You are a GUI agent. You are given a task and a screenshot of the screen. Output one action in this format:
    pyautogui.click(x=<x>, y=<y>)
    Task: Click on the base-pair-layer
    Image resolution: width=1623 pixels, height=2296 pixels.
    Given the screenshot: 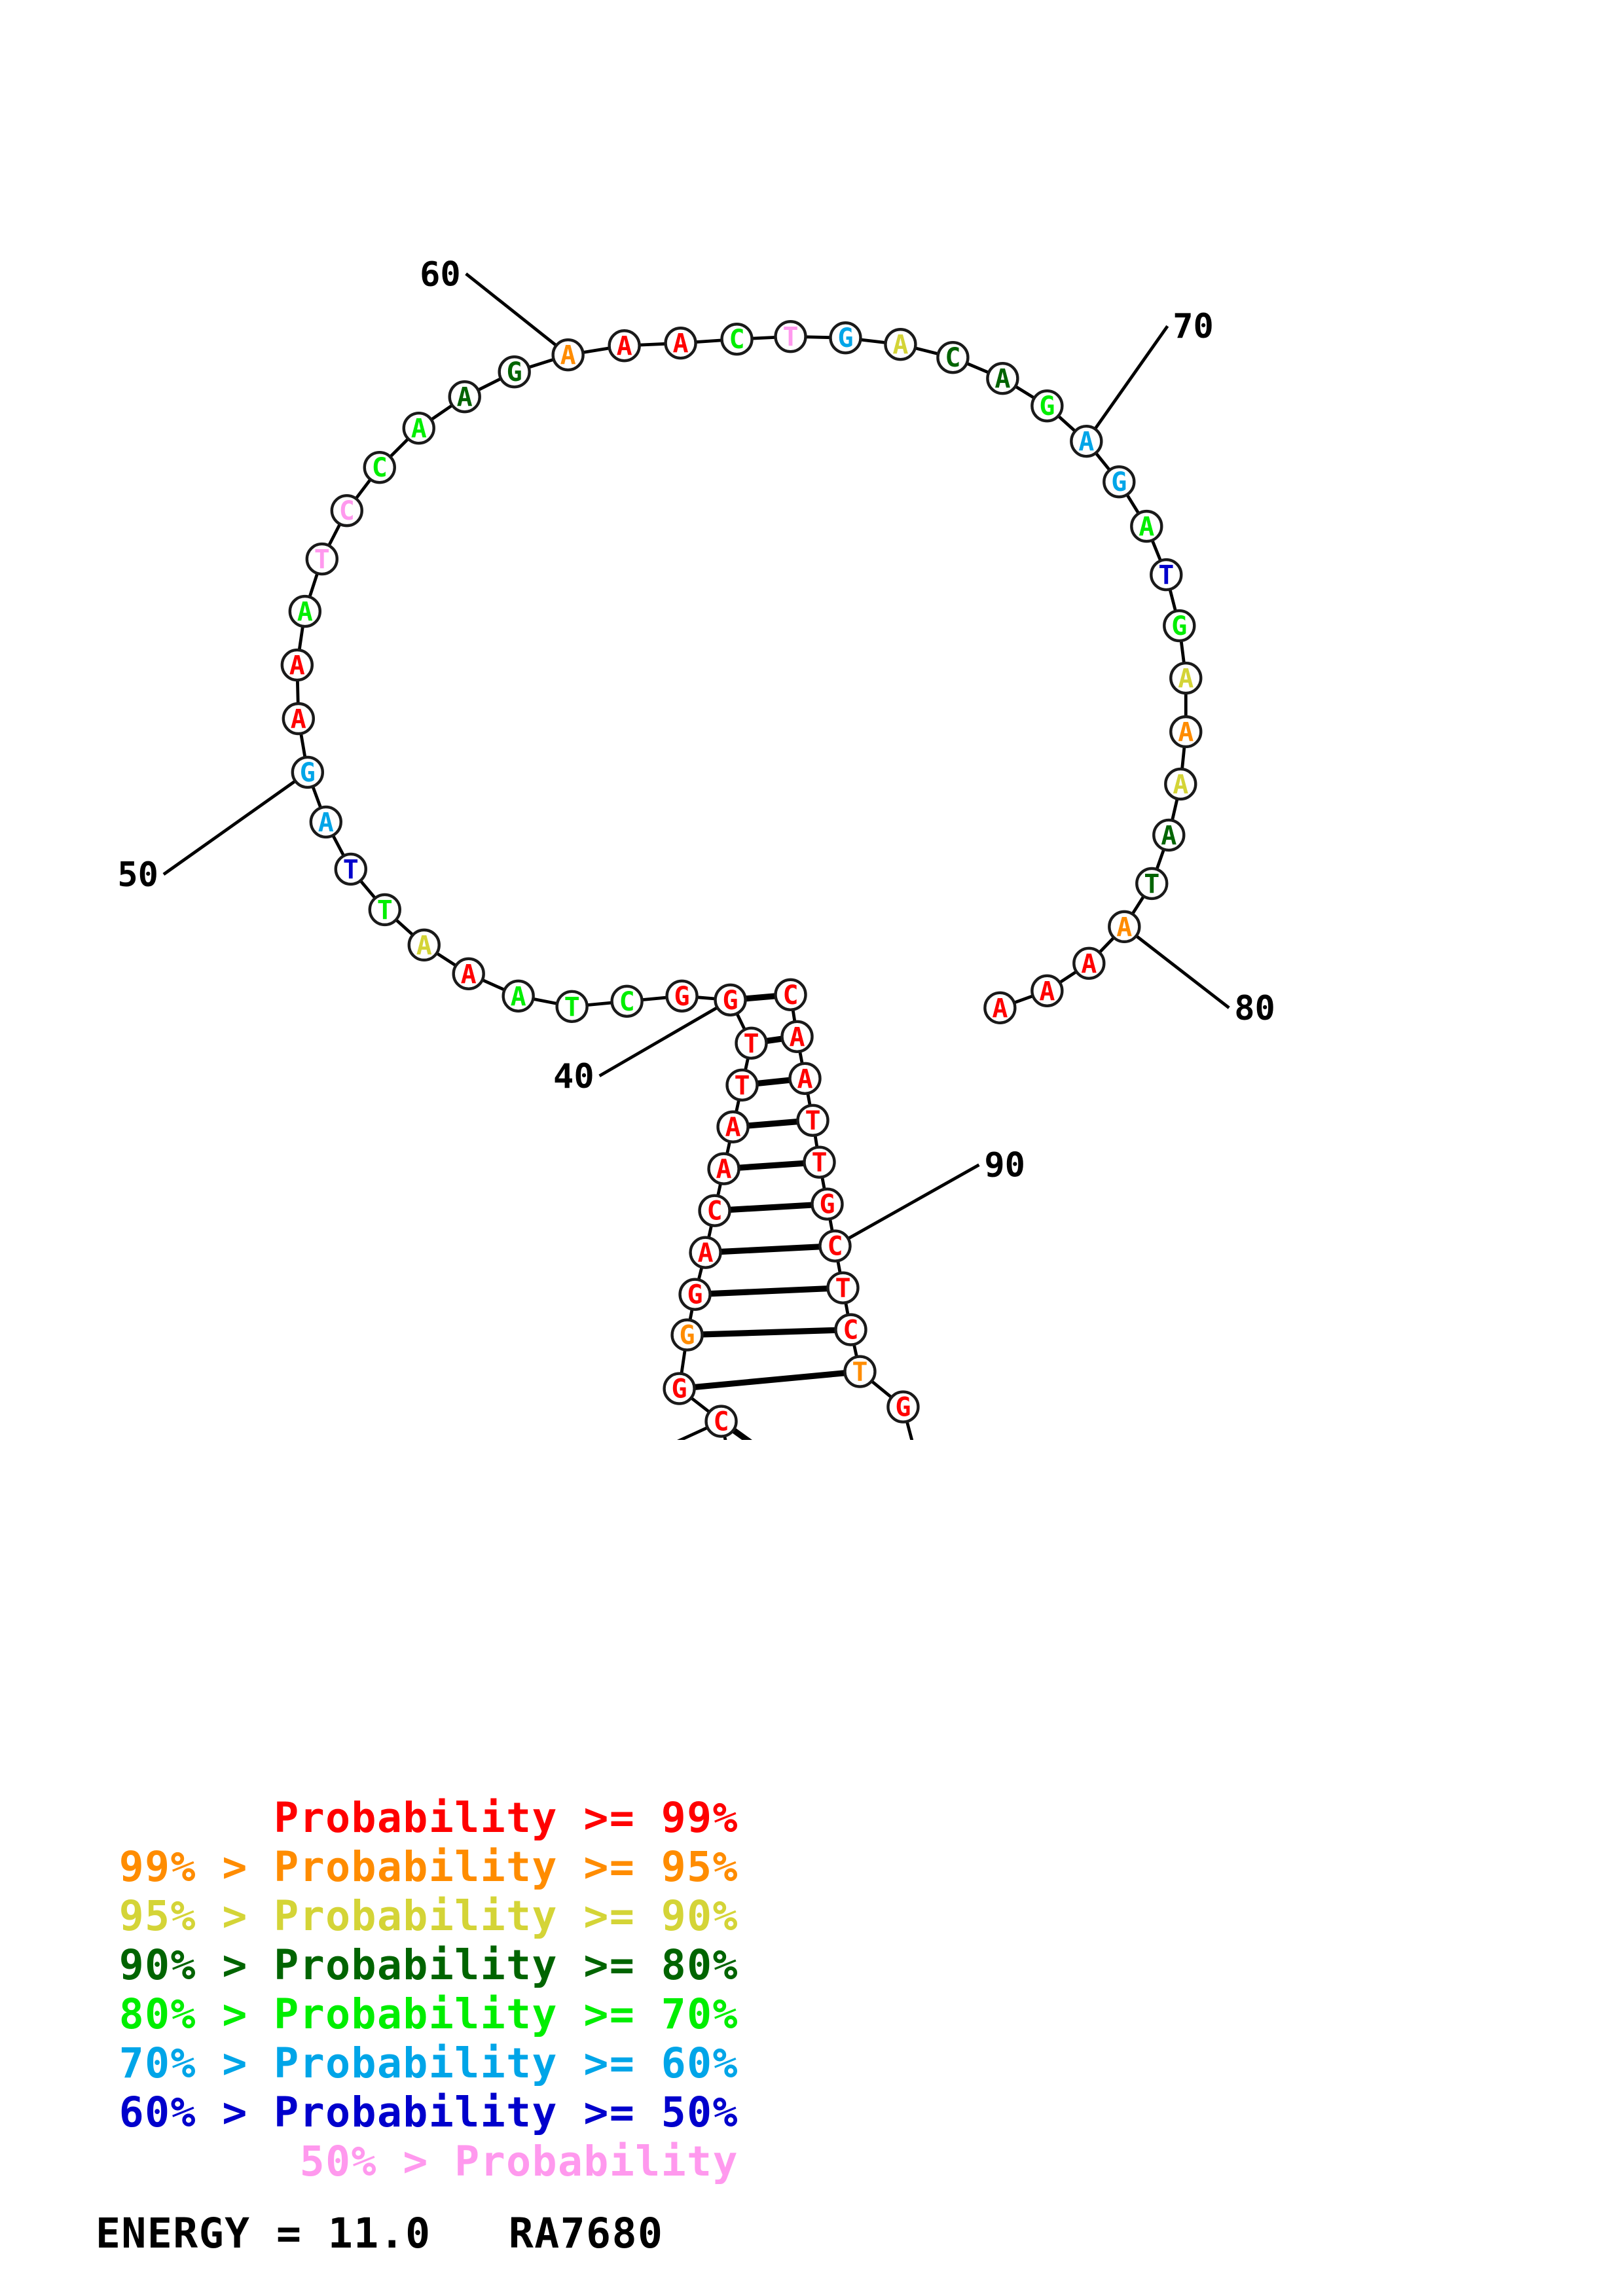 What is the action you would take?
    pyautogui.click(x=770, y=1216)
    